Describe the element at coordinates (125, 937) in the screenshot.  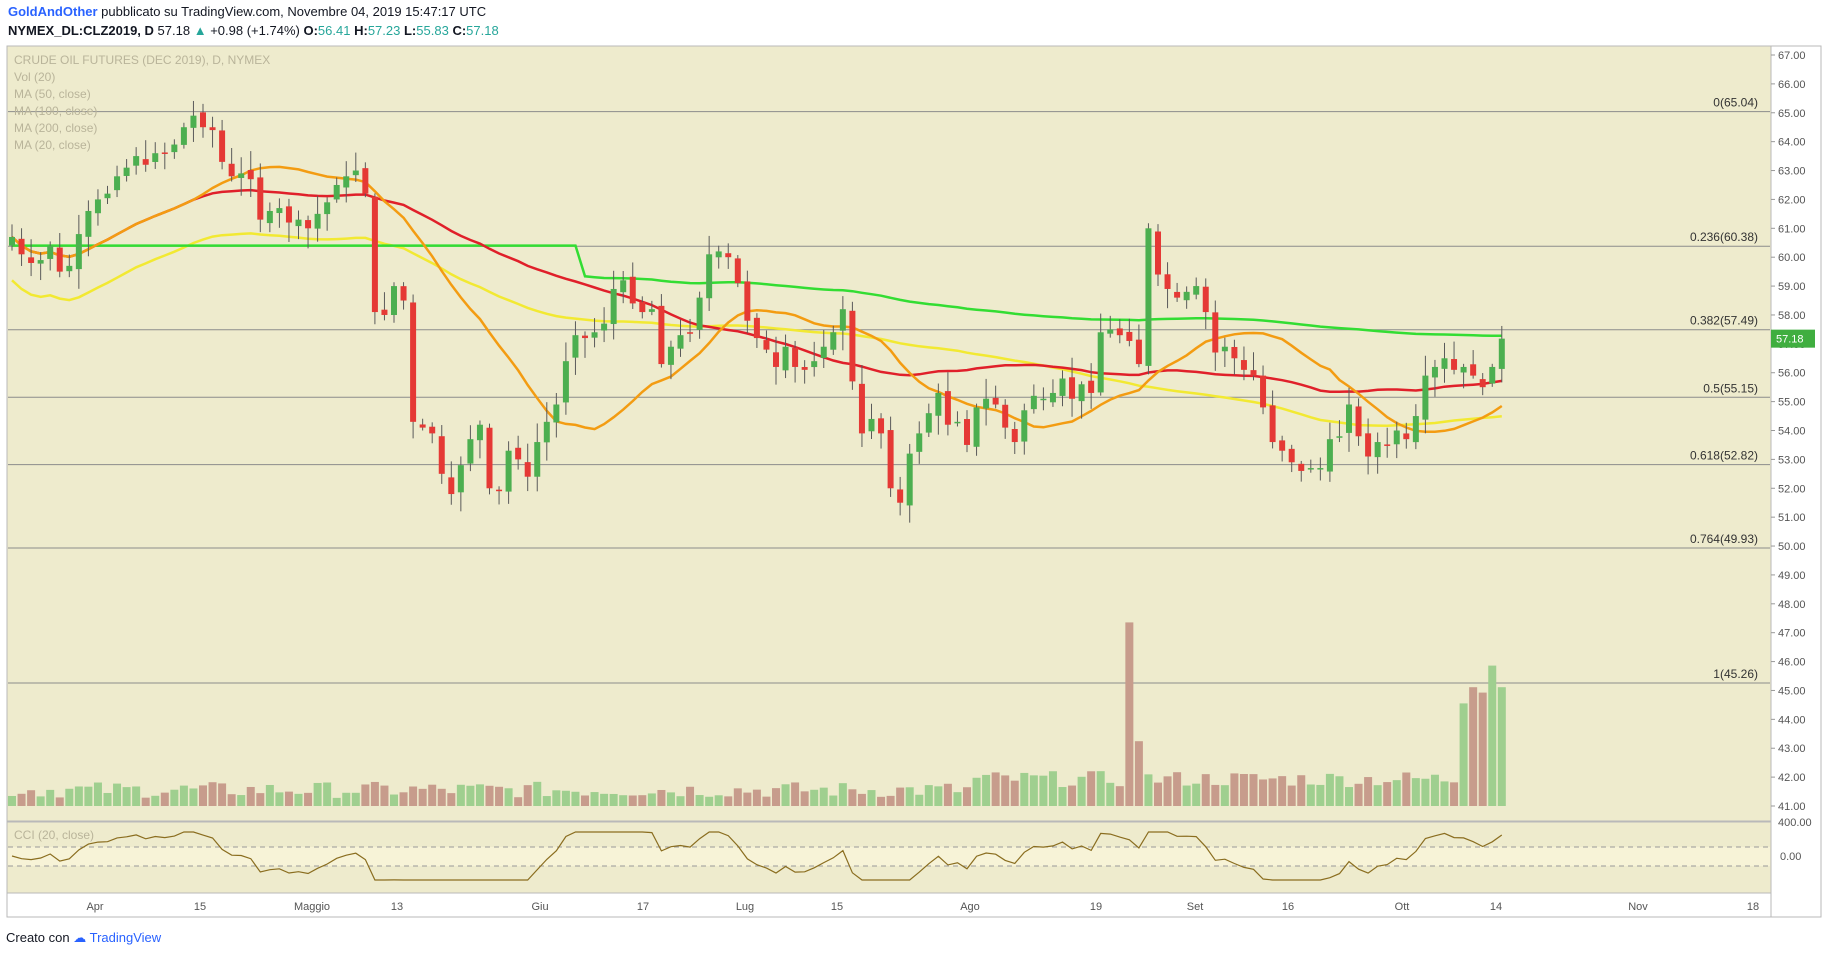
I see `tradingview-link: TradingView` at that location.